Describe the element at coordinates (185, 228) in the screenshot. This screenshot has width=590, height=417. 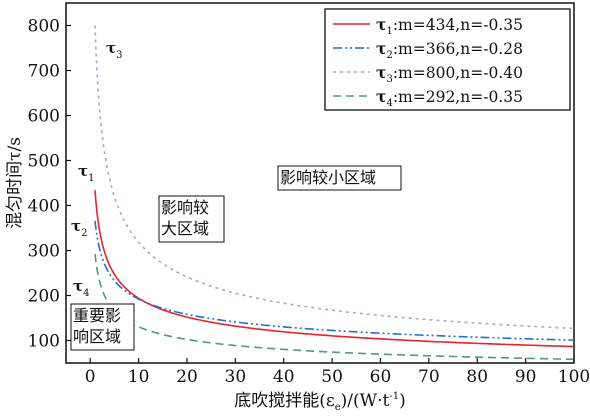
I see `annotation-text: 大区域` at that location.